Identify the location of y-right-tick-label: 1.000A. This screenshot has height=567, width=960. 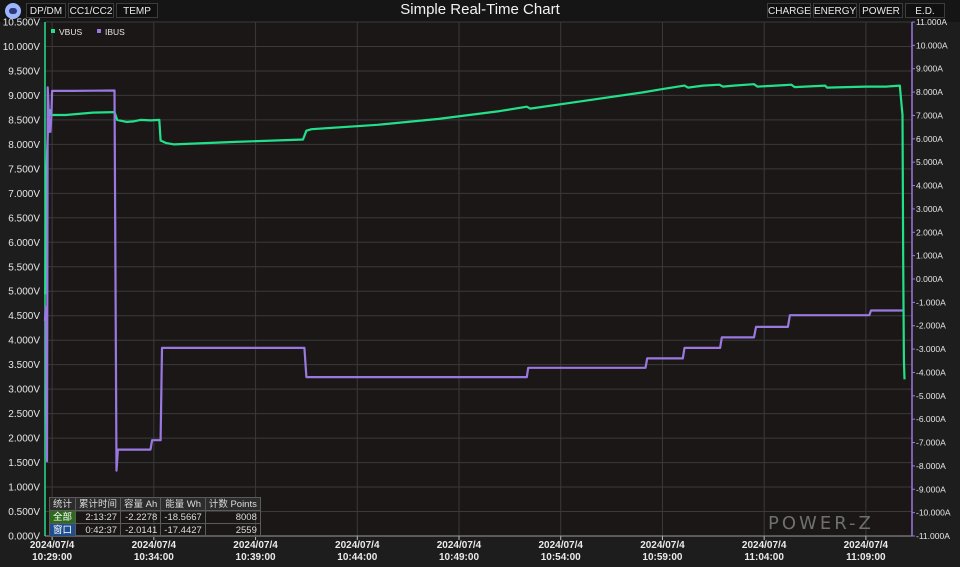
(929, 256).